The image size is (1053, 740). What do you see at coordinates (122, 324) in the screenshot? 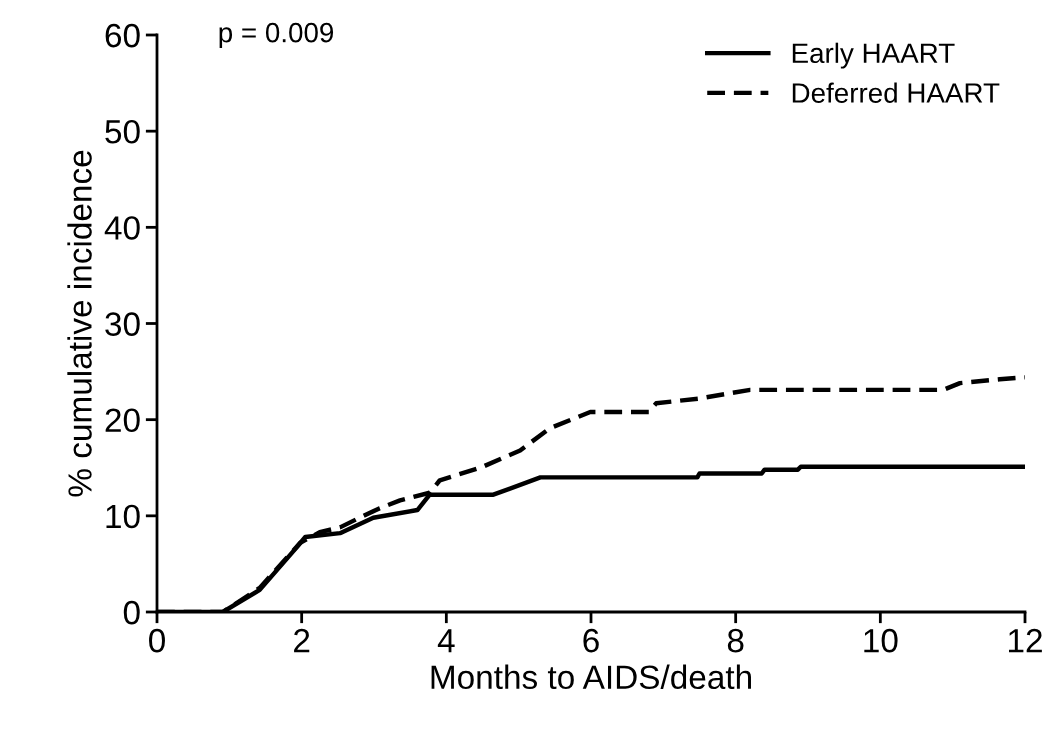
I see `y-tick-label: 30` at bounding box center [122, 324].